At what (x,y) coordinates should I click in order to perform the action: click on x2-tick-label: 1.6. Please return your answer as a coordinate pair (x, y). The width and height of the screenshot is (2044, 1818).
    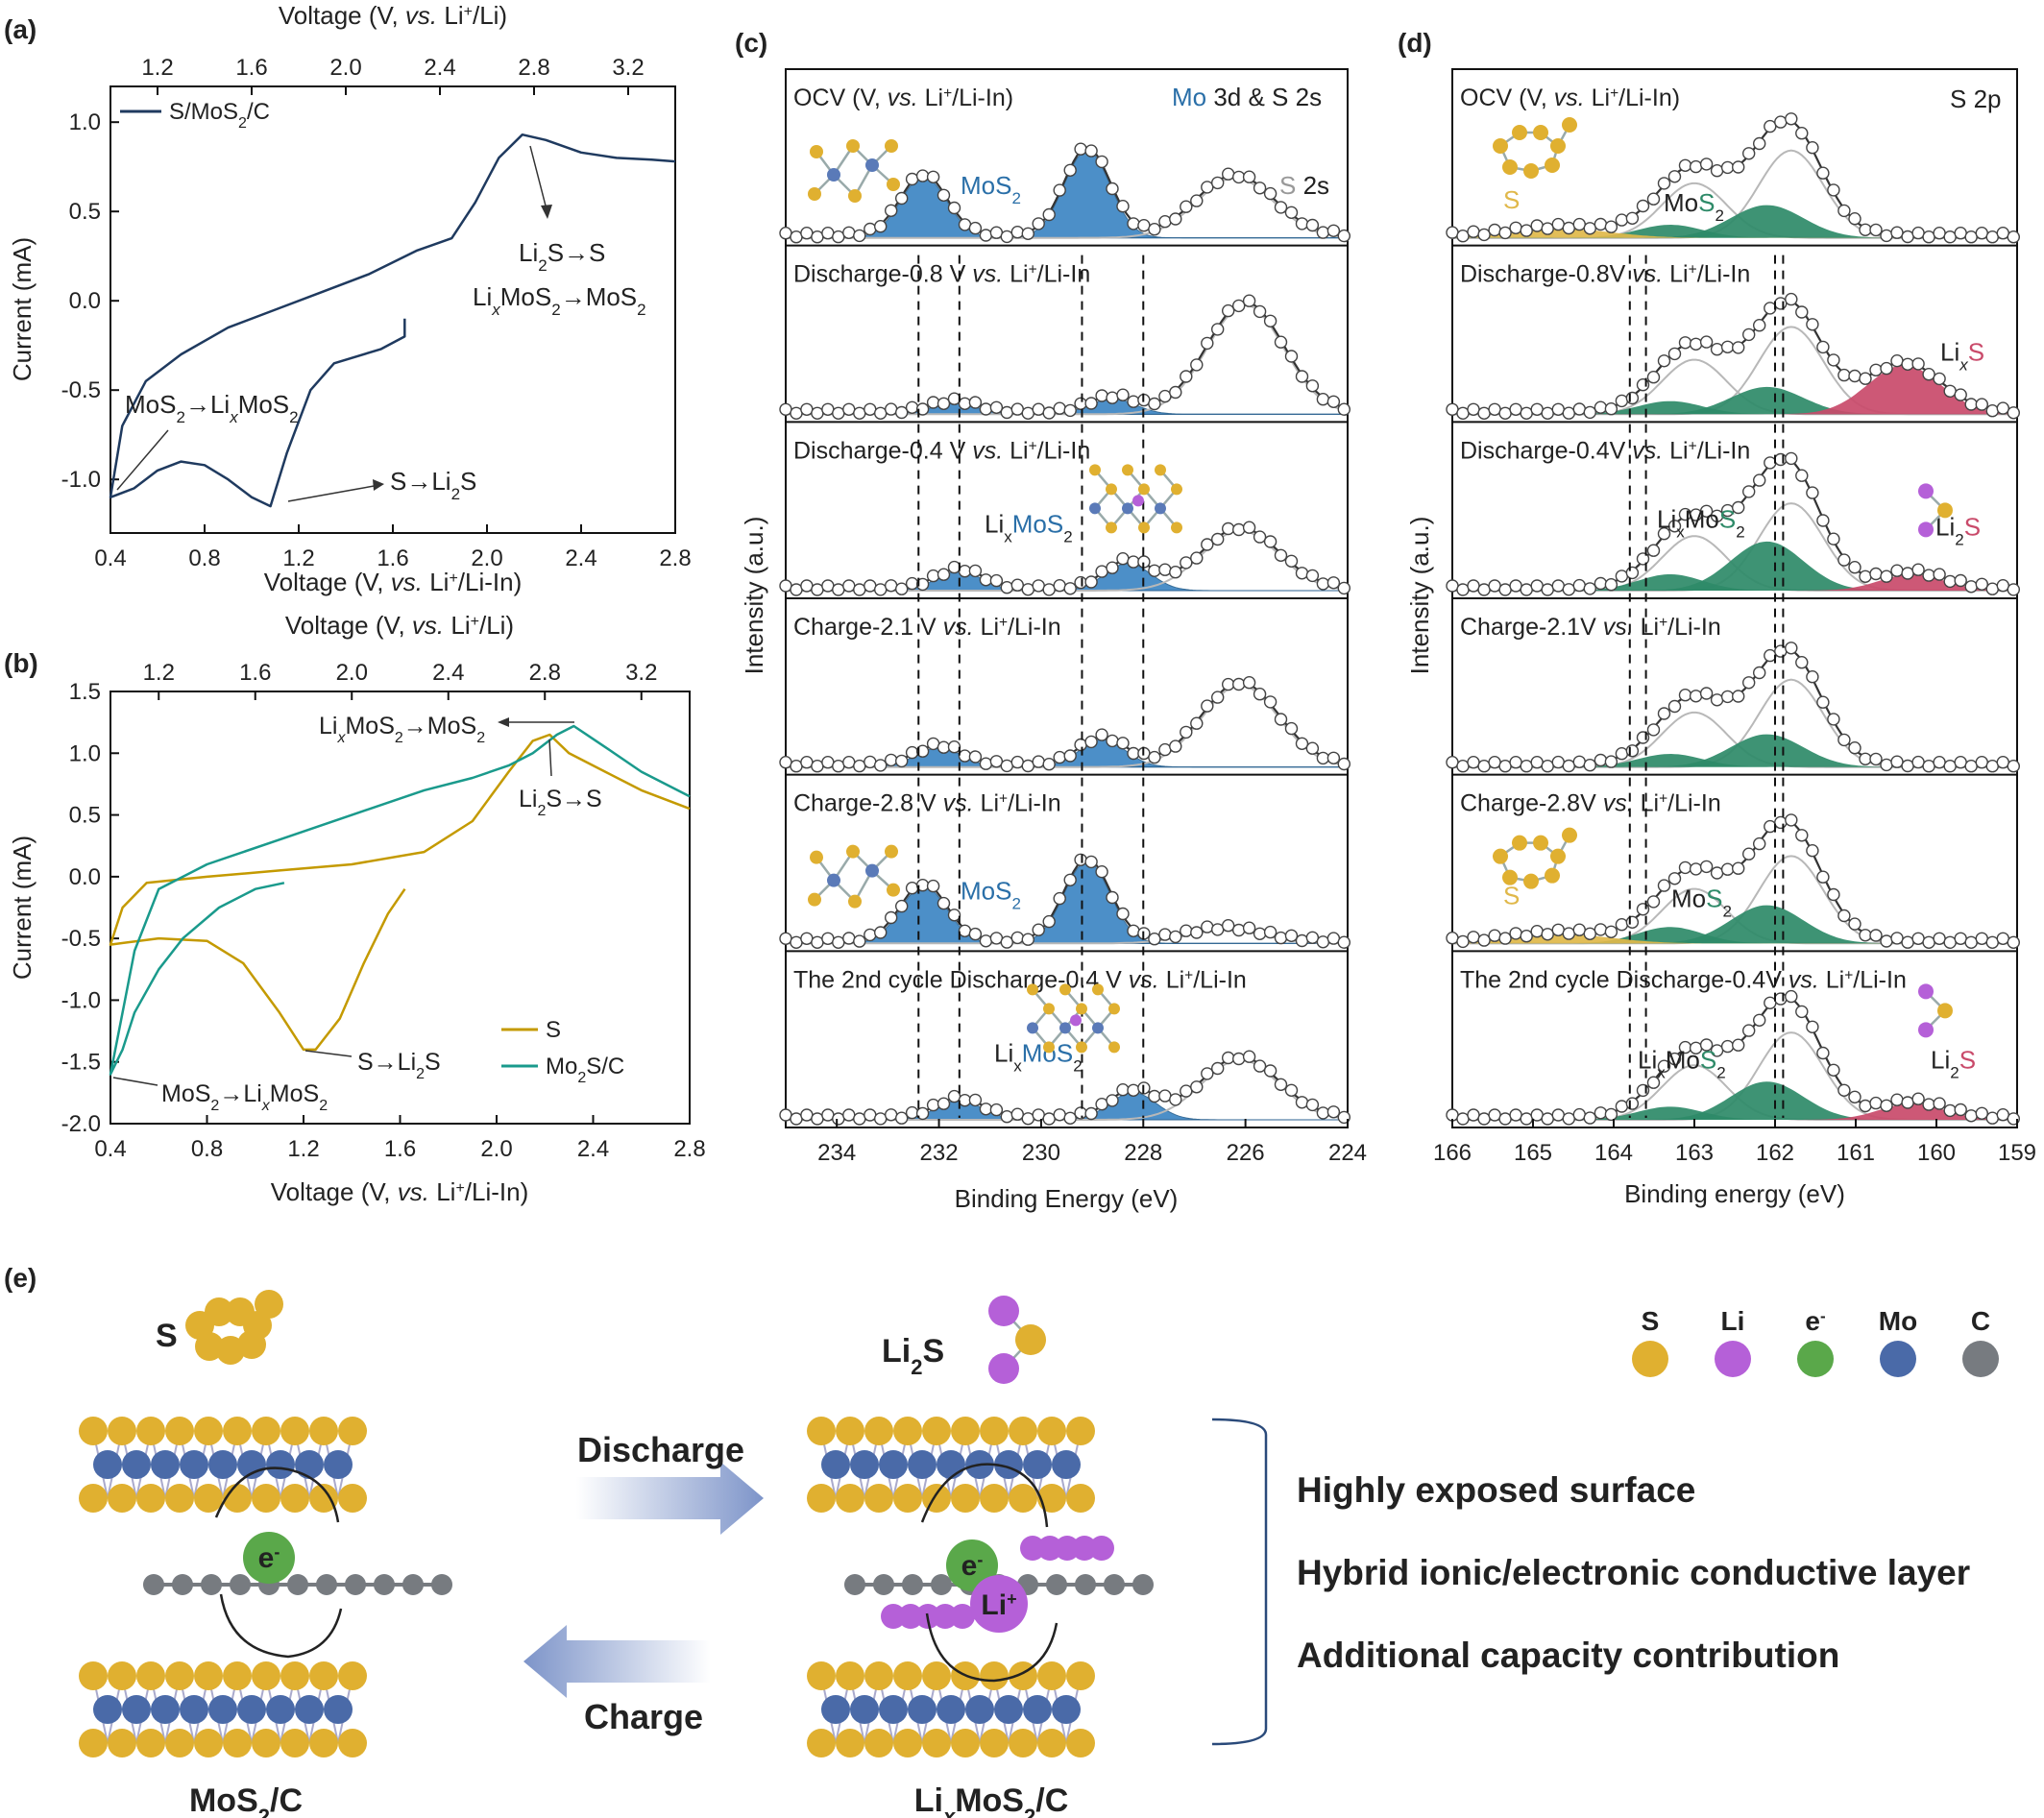
    Looking at the image, I should click on (251, 68).